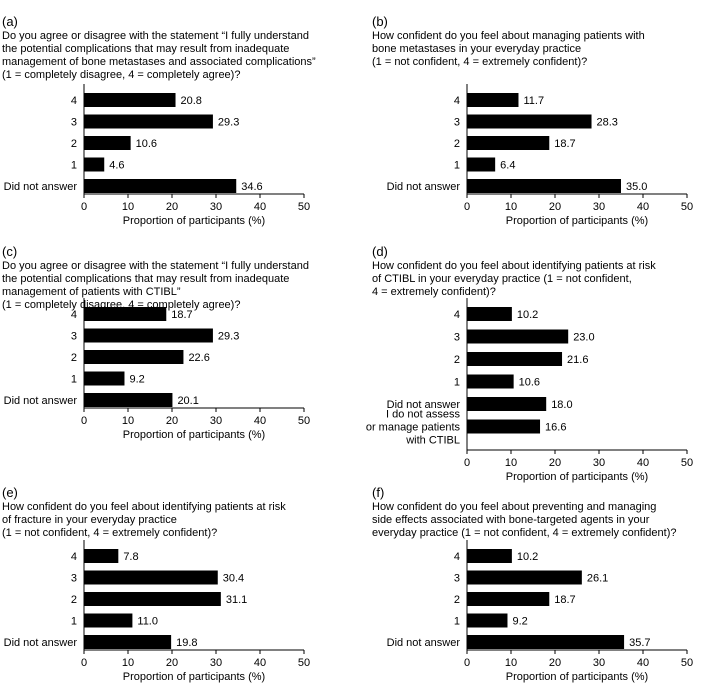 The width and height of the screenshot is (705, 684). I want to click on data-label: 21.6, so click(577, 360).